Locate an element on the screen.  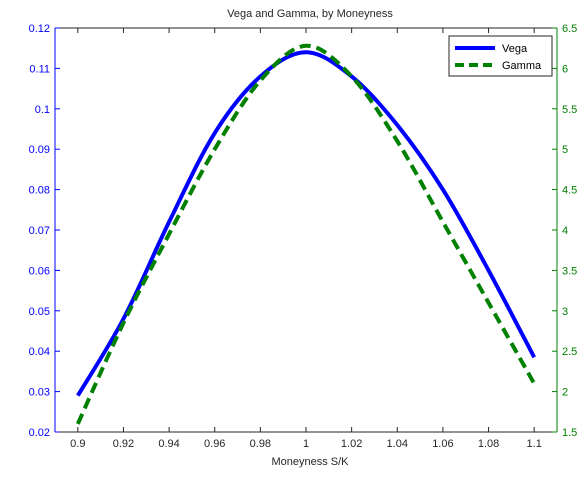
x-tick-label: 1.08 is located at coordinates (488, 444).